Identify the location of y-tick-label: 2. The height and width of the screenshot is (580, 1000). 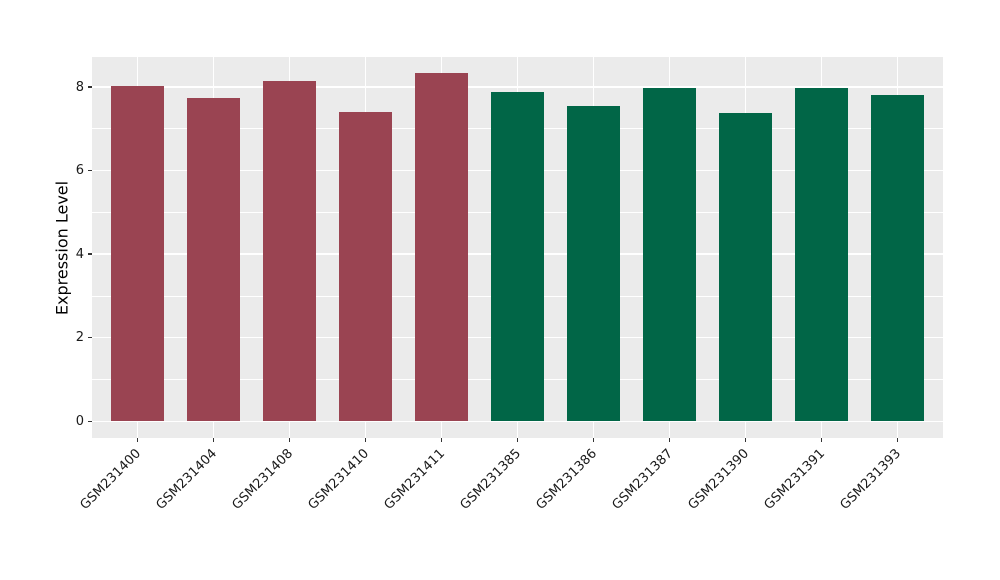
(79, 338).